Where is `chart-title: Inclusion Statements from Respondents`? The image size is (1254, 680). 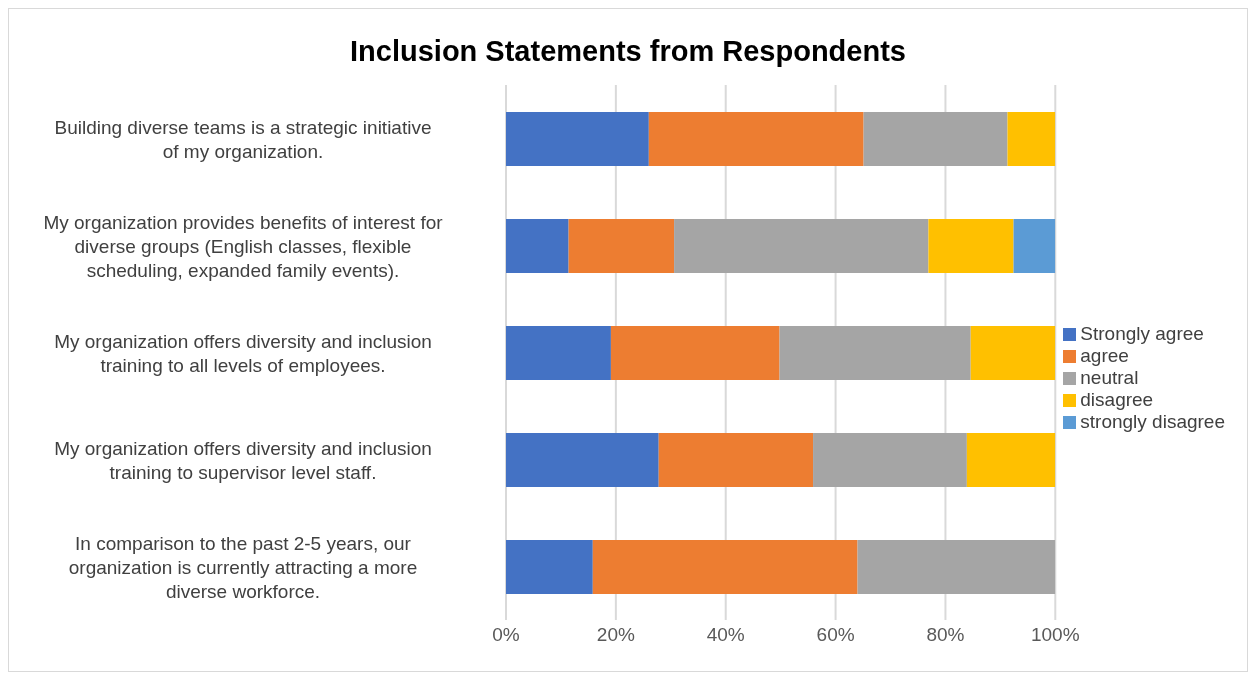 chart-title: Inclusion Statements from Respondents is located at coordinates (628, 51).